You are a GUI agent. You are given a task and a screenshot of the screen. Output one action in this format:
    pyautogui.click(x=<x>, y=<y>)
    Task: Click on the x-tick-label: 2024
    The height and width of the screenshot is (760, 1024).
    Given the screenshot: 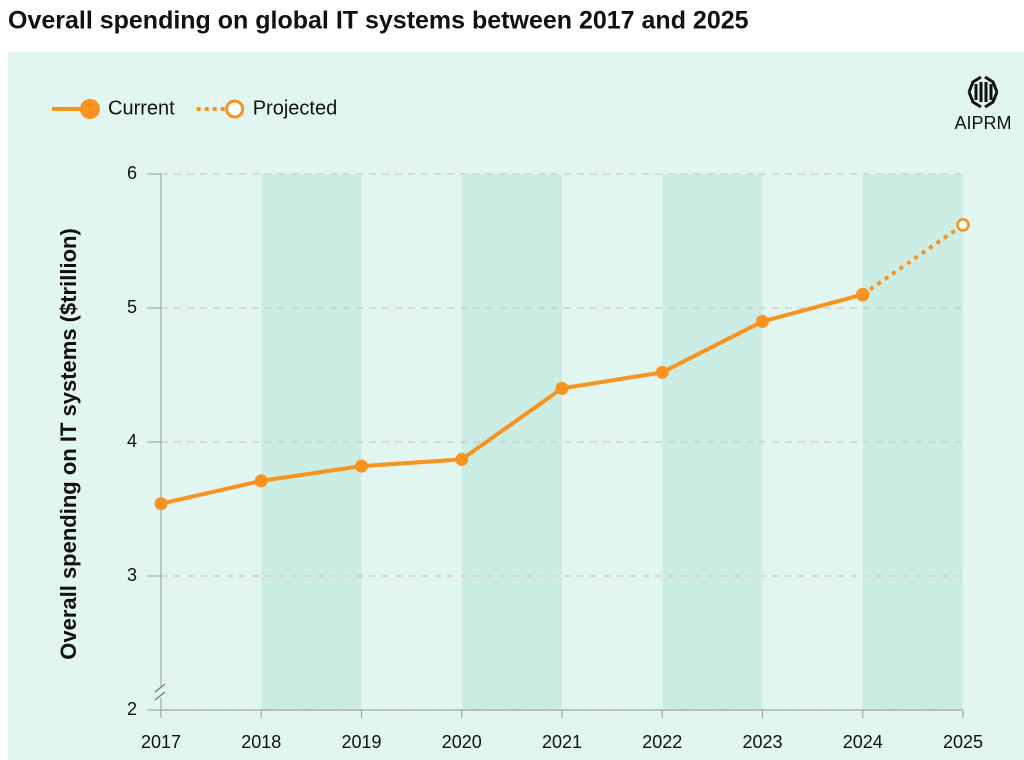 What is the action you would take?
    pyautogui.click(x=863, y=742)
    